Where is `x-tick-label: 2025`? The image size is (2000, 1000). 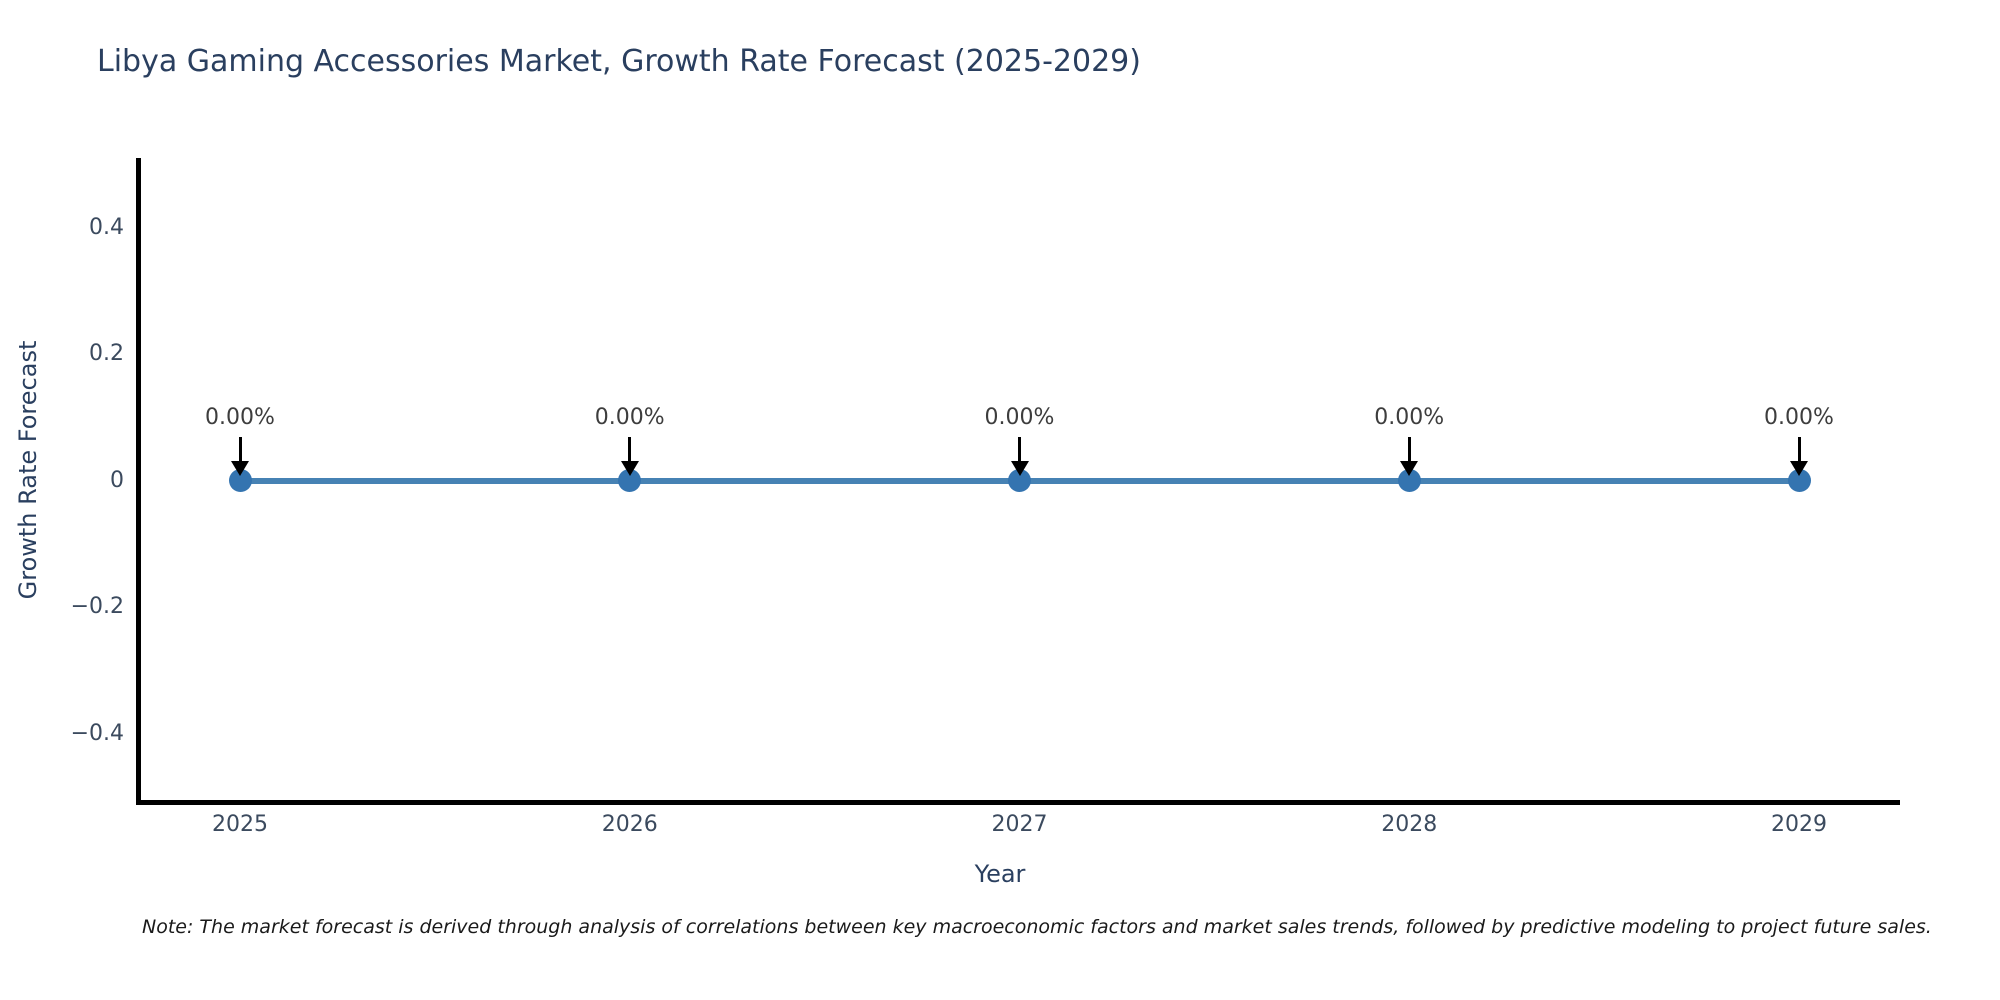 x-tick-label: 2025 is located at coordinates (240, 824).